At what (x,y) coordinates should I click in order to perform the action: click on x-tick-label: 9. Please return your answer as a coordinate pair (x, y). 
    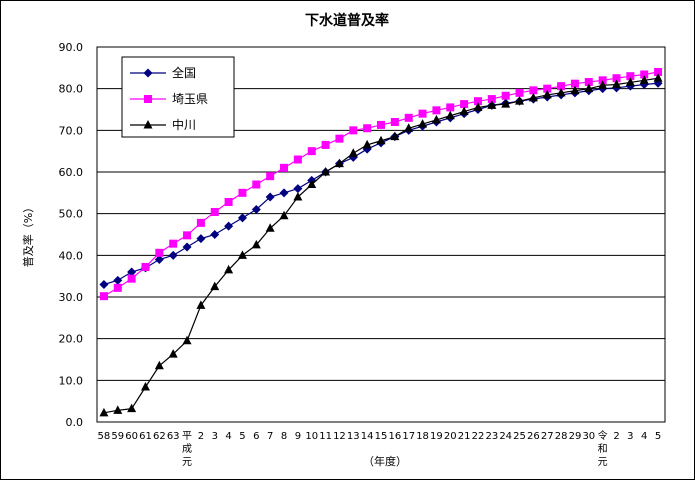
    Looking at the image, I should click on (298, 436).